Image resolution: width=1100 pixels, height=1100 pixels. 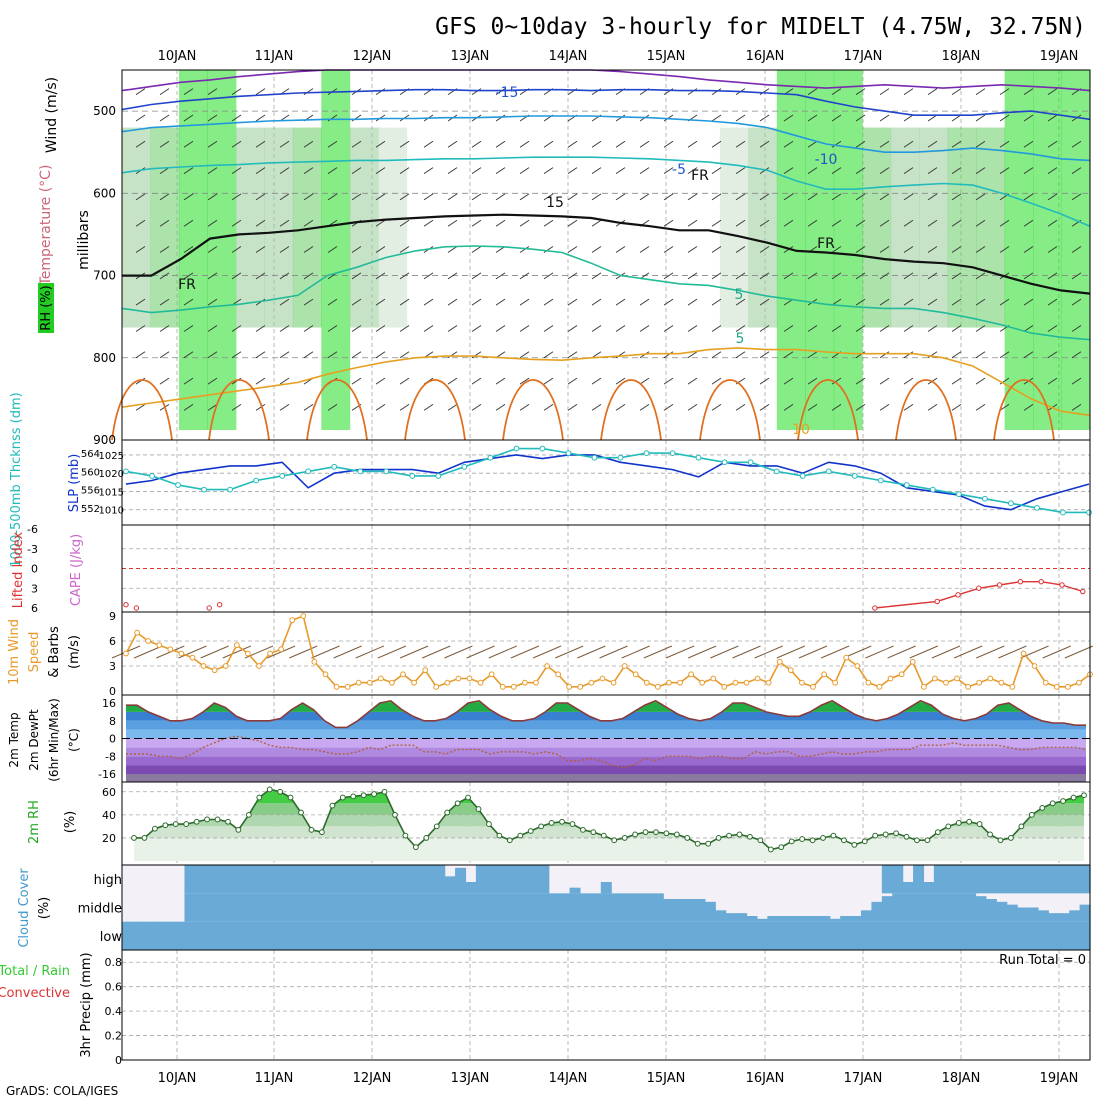 I want to click on date-label-top: 18JAN, so click(x=961, y=56).